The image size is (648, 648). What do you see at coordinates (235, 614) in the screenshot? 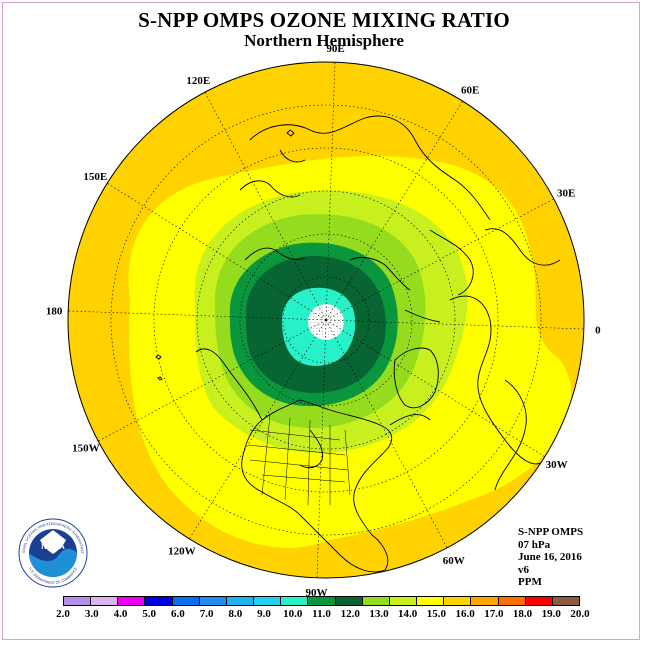
I see `colorbar-tick-label: 8.0` at bounding box center [235, 614].